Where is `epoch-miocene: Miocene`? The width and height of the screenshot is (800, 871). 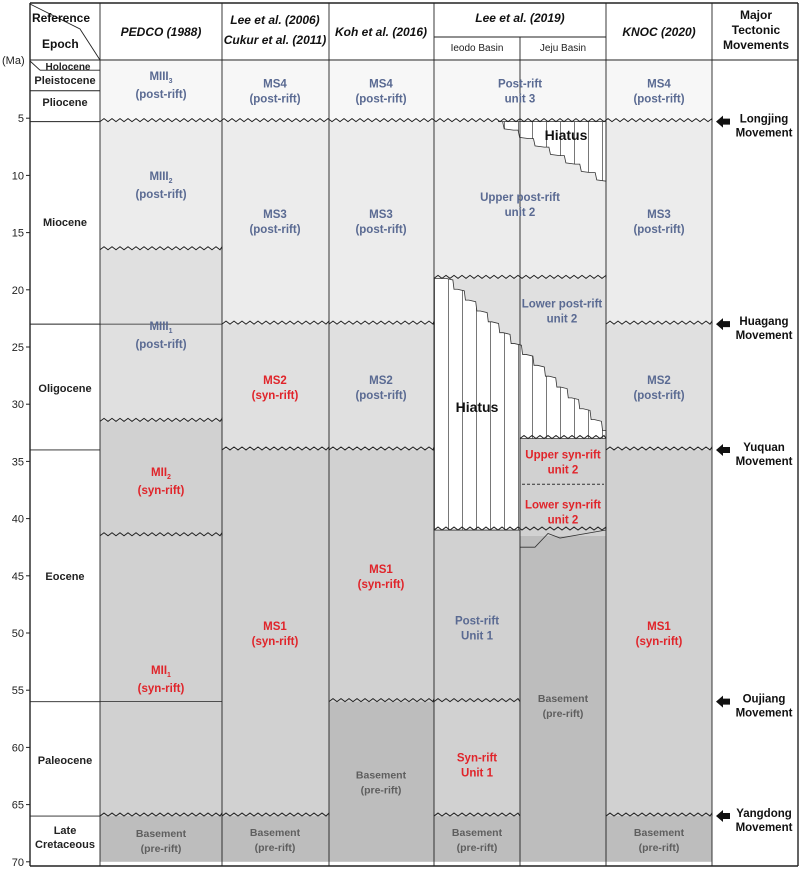
epoch-miocene: Miocene is located at coordinates (65, 223).